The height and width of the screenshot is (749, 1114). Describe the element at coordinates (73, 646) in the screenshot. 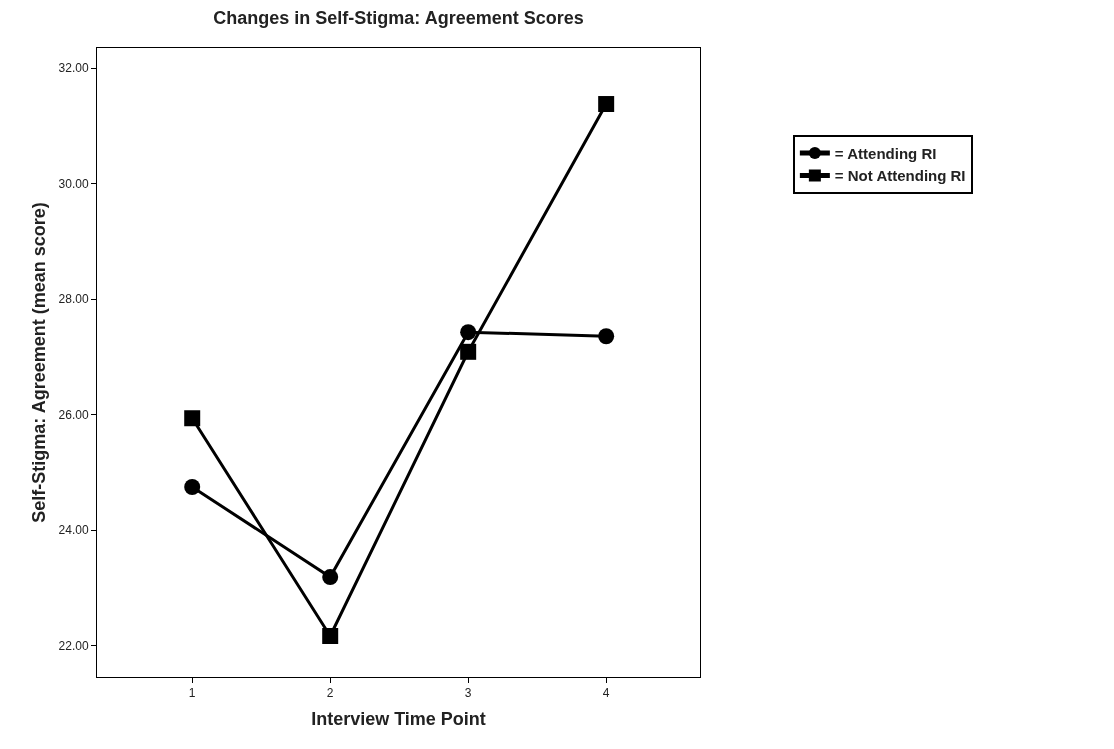

I see `y-tick-label: 22.00` at that location.